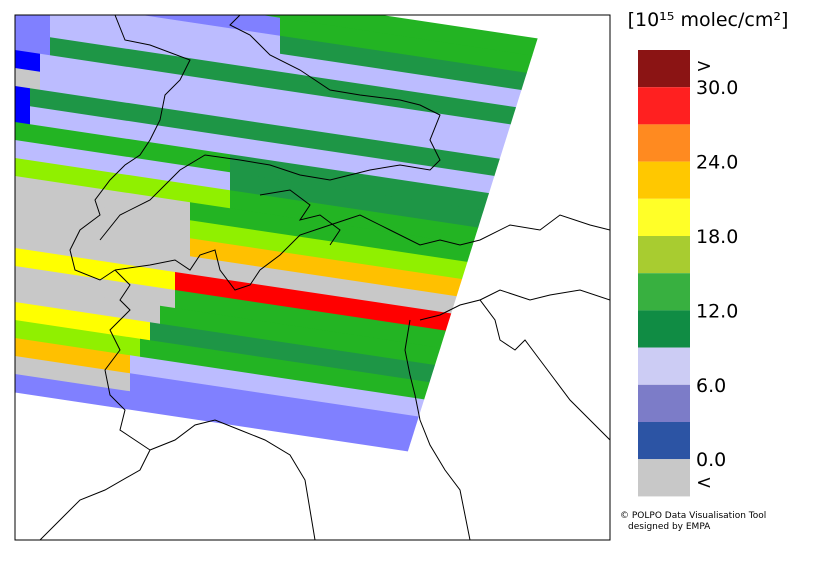  I want to click on colorbar: >30.0 24.0 18.0 12.0 6.0 0.0<, so click(688, 273).